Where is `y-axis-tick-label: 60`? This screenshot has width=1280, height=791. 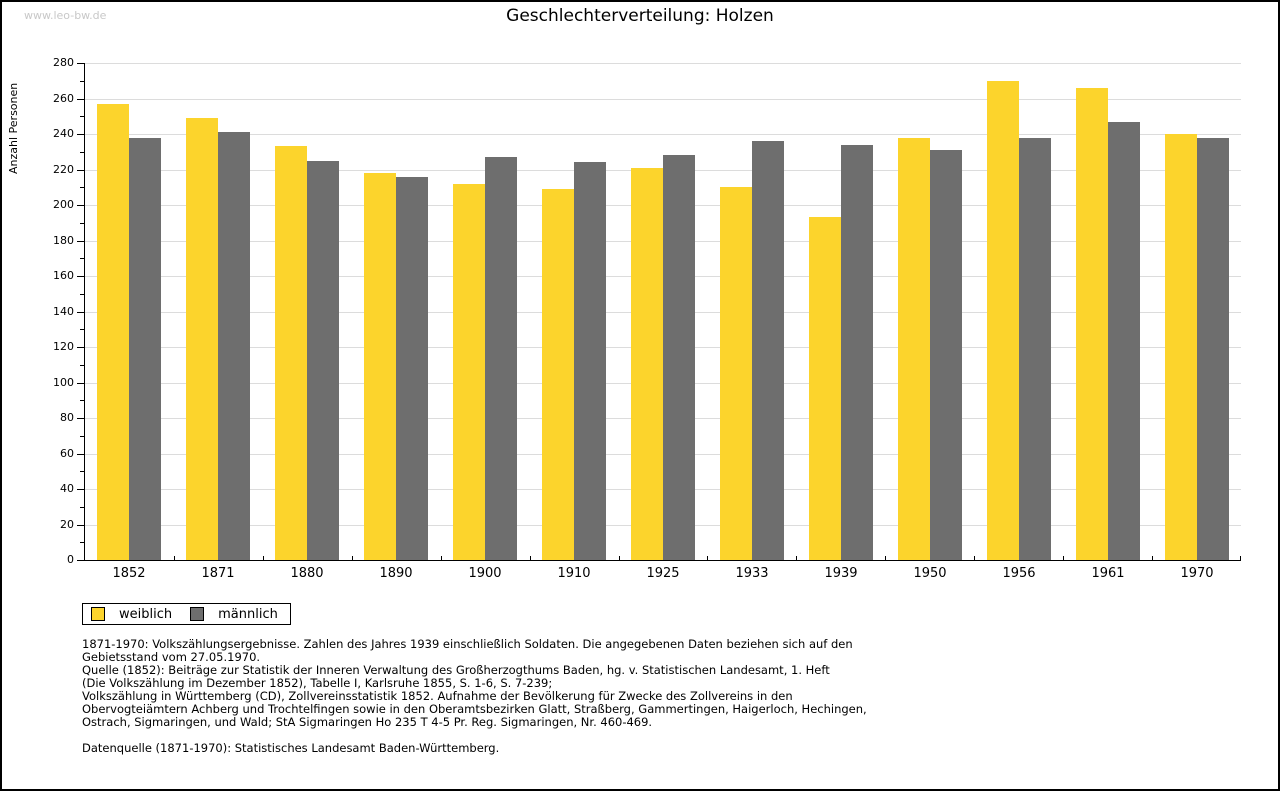 y-axis-tick-label: 60 is located at coordinates (67, 453).